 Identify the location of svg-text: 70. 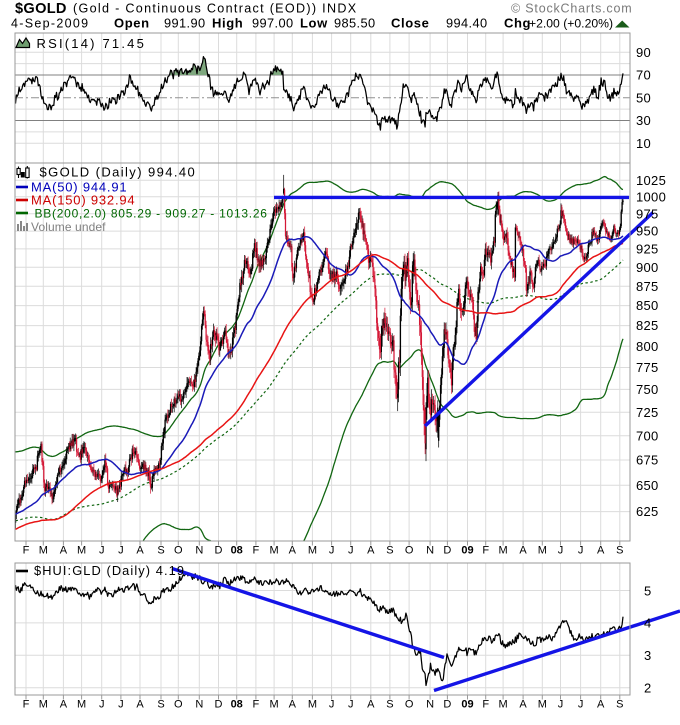
(643, 75).